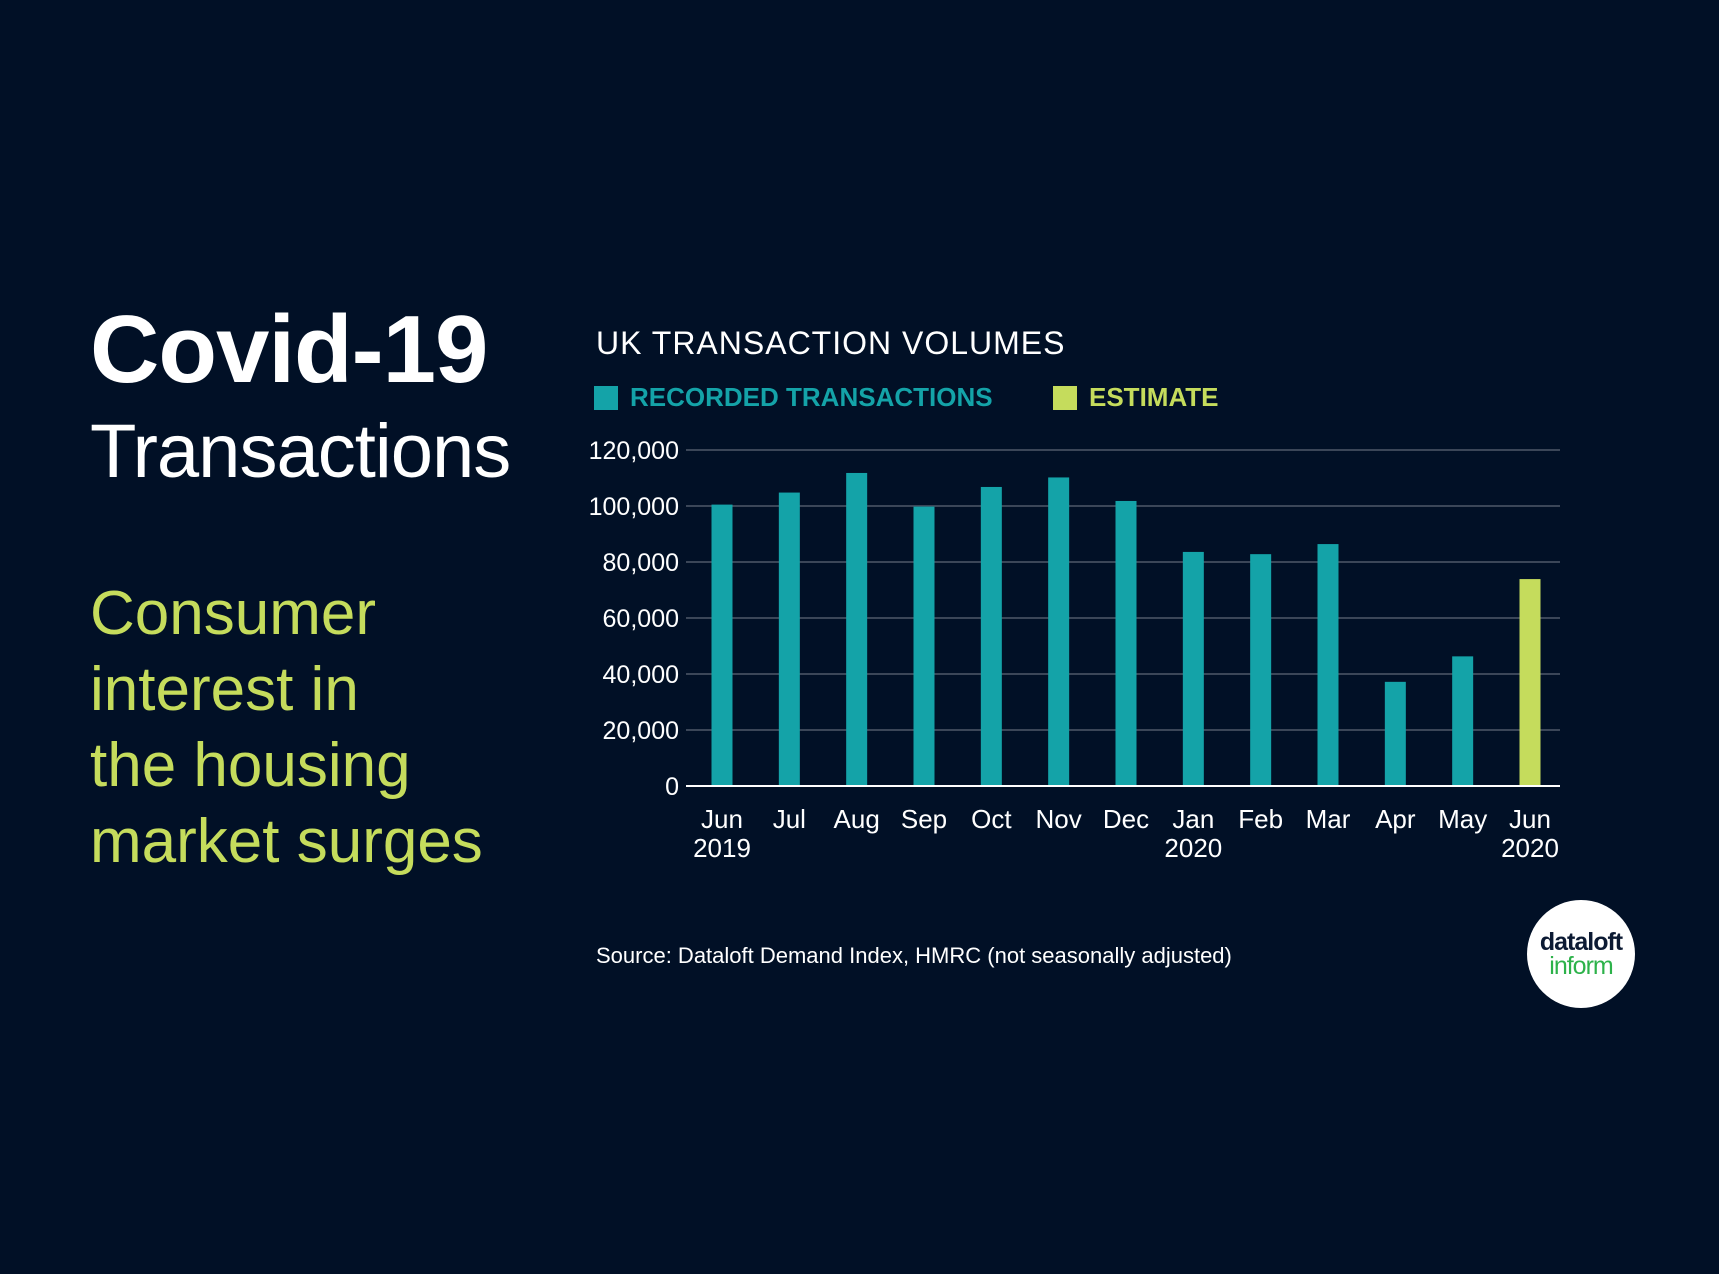 This screenshot has width=1719, height=1274. Describe the element at coordinates (1059, 819) in the screenshot. I see `x-tick-label: Nov` at that location.